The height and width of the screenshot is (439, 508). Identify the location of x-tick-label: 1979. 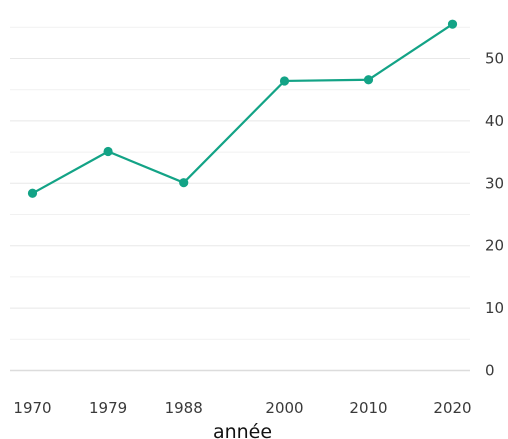
(108, 408).